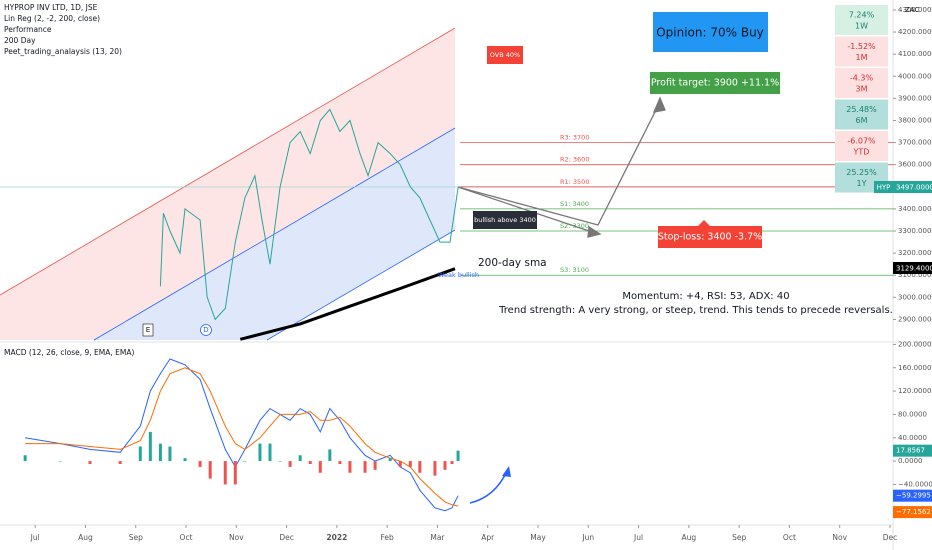 The image size is (932, 550). What do you see at coordinates (910, 461) in the screenshot?
I see `y-tick-label: 0.0000` at bounding box center [910, 461].